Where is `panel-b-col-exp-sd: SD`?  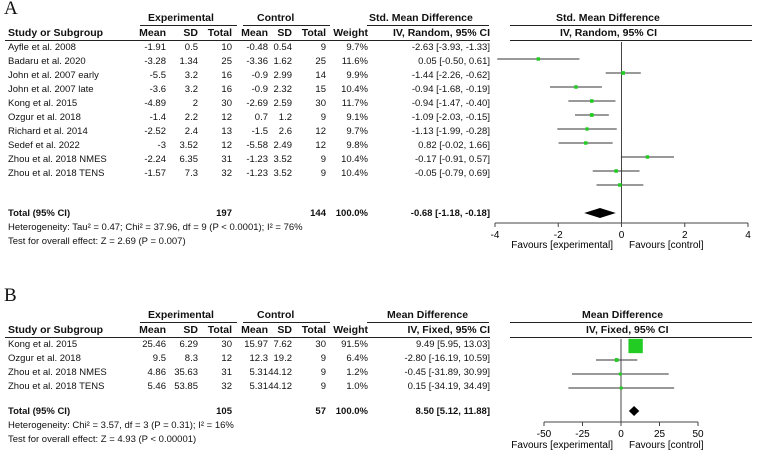
panel-b-col-exp-sd: SD is located at coordinates (190, 330).